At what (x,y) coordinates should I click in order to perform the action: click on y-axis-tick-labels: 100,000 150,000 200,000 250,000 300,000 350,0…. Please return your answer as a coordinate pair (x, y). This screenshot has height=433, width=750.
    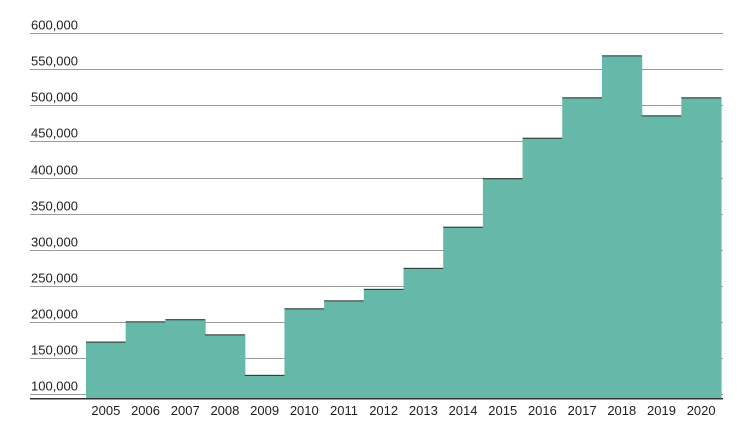
    Looking at the image, I should click on (54, 206).